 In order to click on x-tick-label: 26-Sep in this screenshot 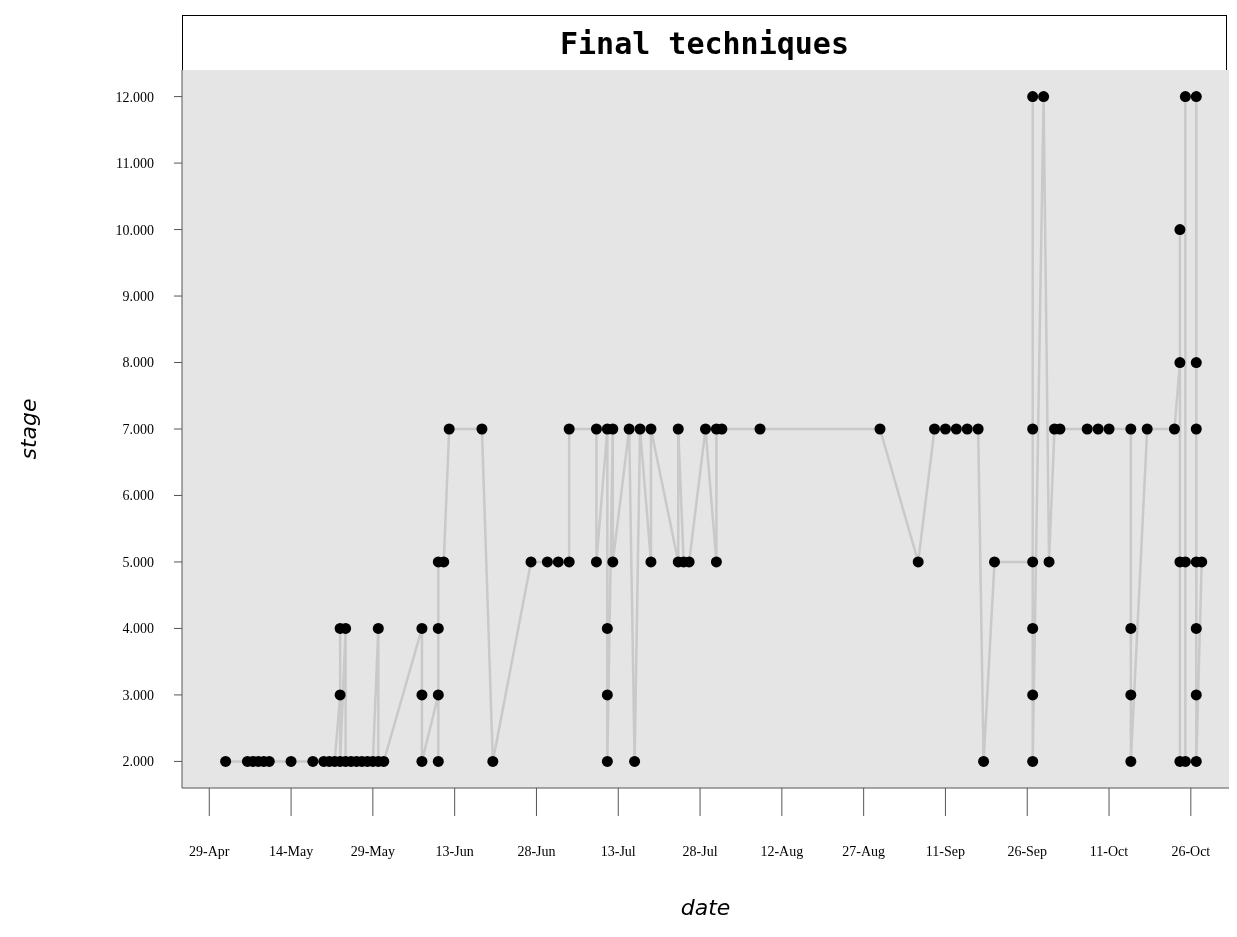, I will do `click(1027, 851)`.